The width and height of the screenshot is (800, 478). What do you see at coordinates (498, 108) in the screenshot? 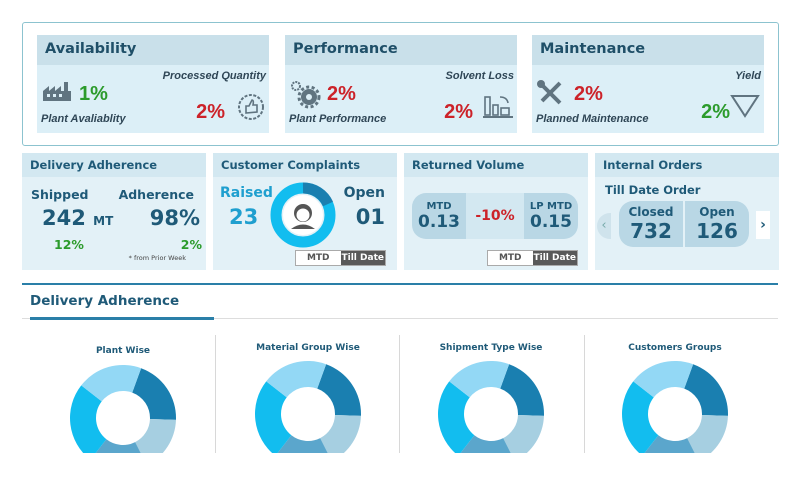
I see `bar-chart-icon` at bounding box center [498, 108].